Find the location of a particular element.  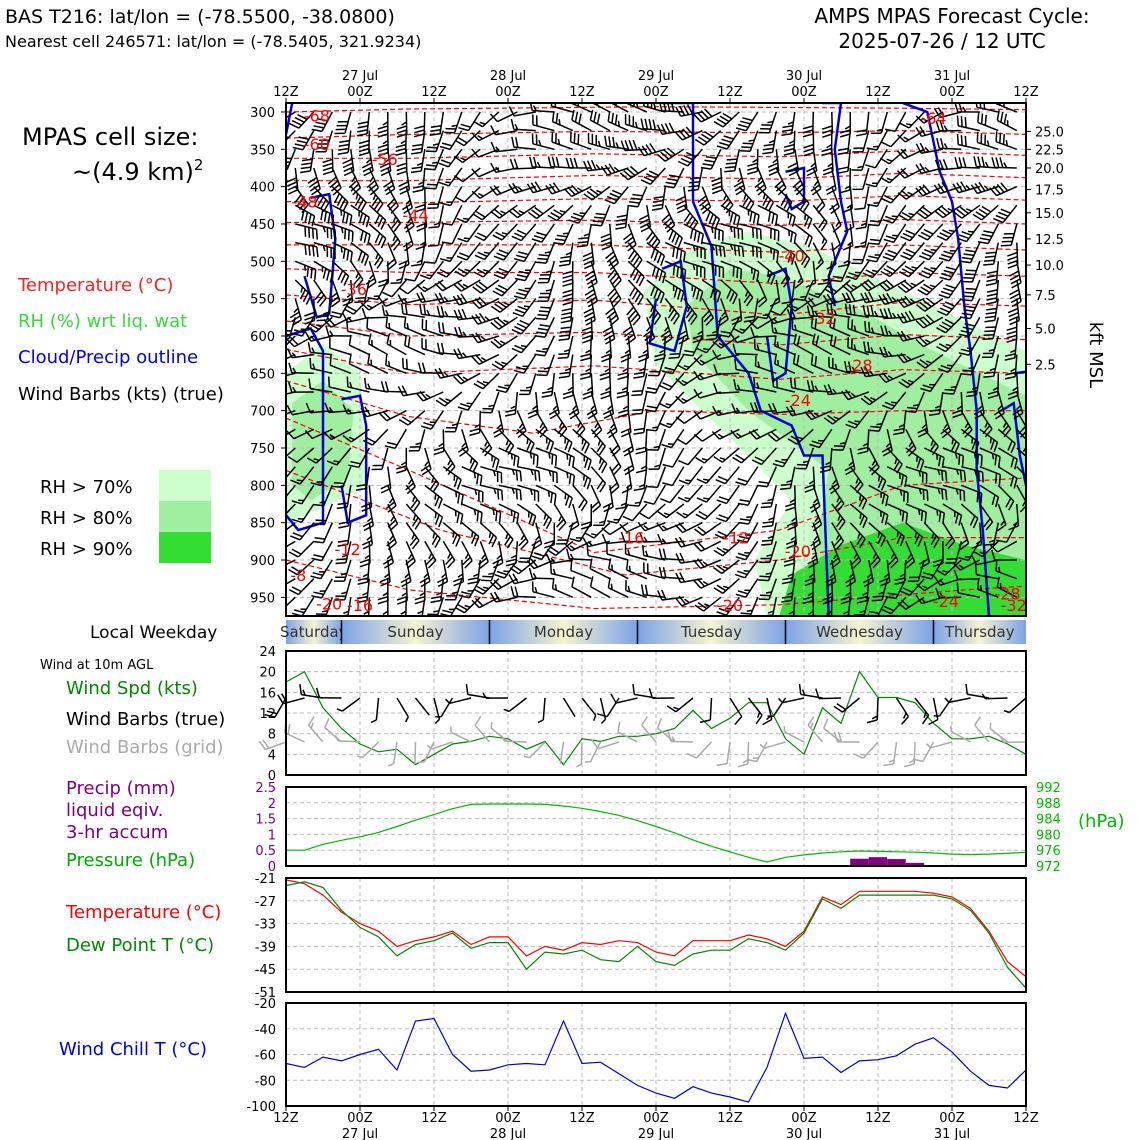

isotherm-label: -12 is located at coordinates (348, 549).